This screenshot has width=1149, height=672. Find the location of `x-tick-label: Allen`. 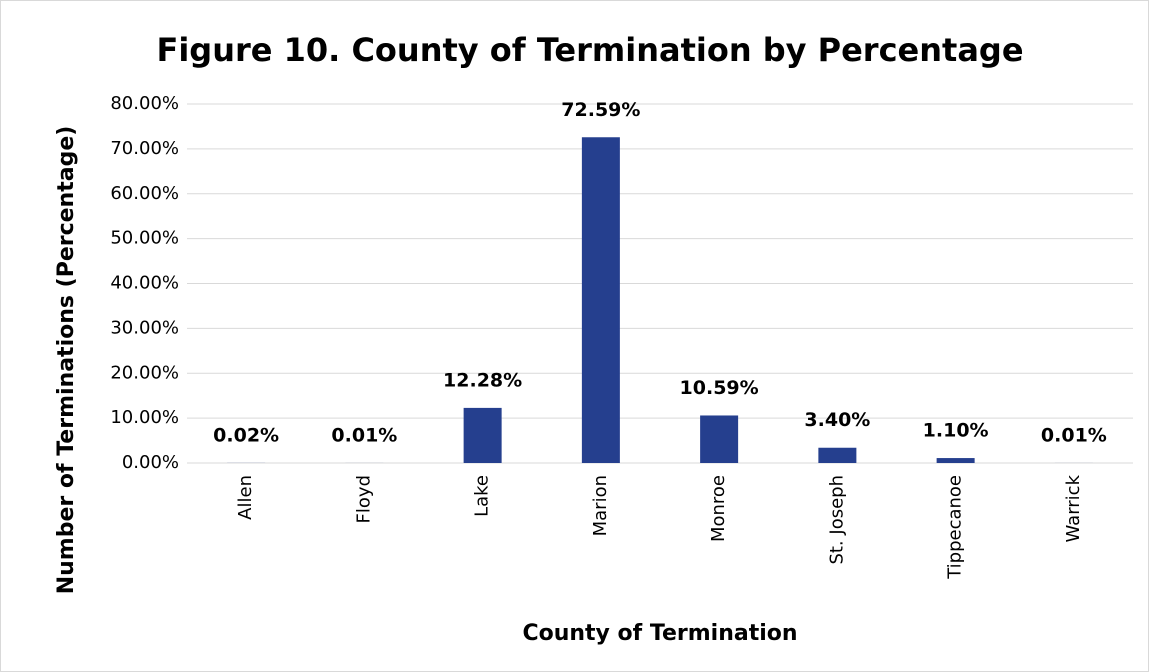

x-tick-label: Allen is located at coordinates (245, 497).